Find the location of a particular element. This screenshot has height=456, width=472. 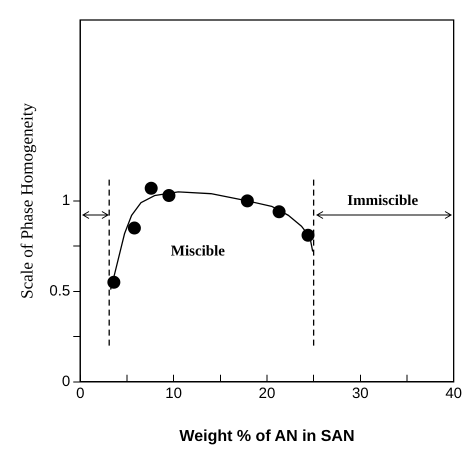

y-tick-label: 0 is located at coordinates (66, 381).